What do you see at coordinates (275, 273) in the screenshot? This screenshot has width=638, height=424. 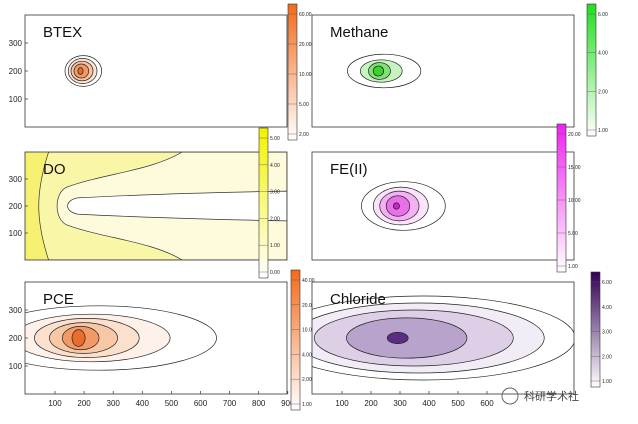 I see `colorbar-tick-label: 0.00` at bounding box center [275, 273].